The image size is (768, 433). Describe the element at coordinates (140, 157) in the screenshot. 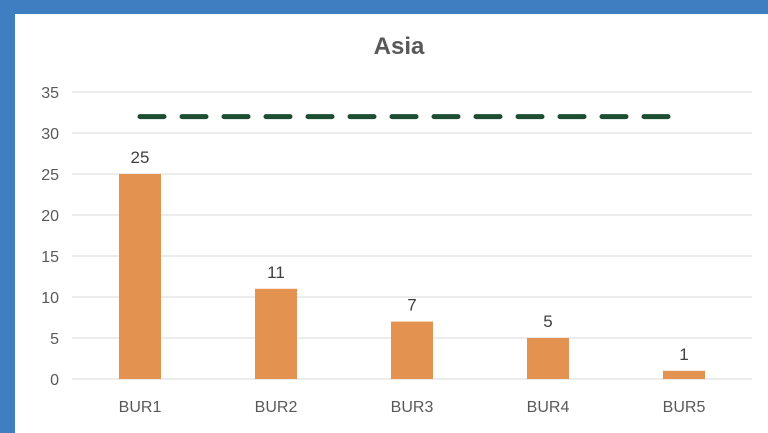

I see `data-label: 25` at that location.